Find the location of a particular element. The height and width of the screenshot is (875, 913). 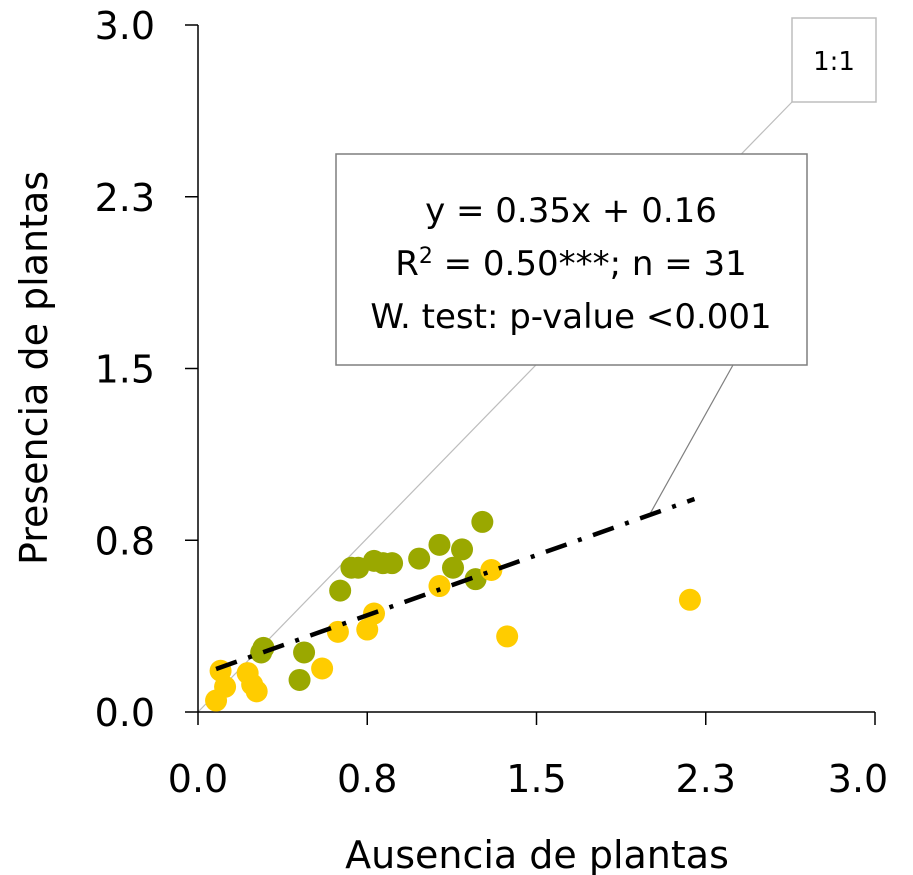

one-to-one-badge: 1:1 is located at coordinates (834, 60).